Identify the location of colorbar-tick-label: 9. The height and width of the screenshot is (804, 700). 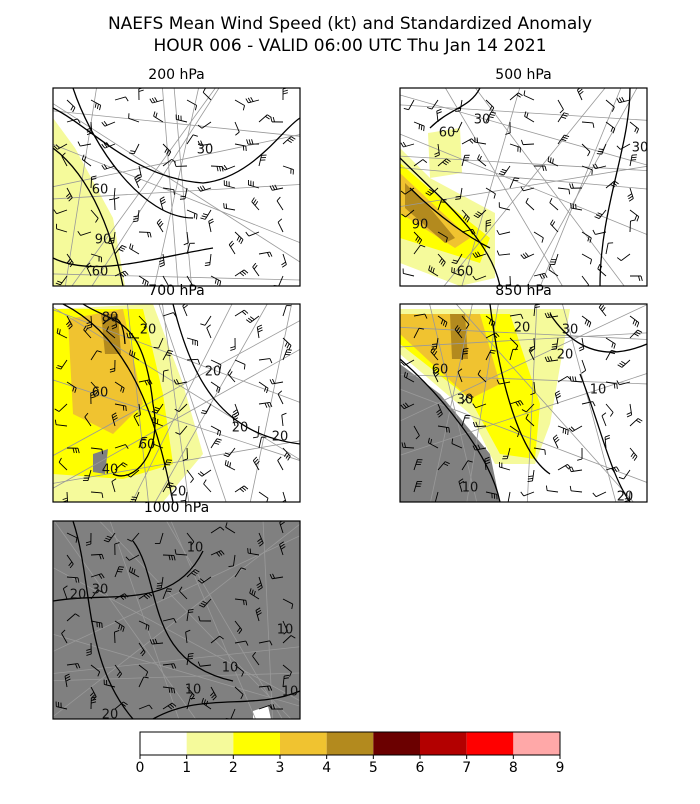
(560, 768).